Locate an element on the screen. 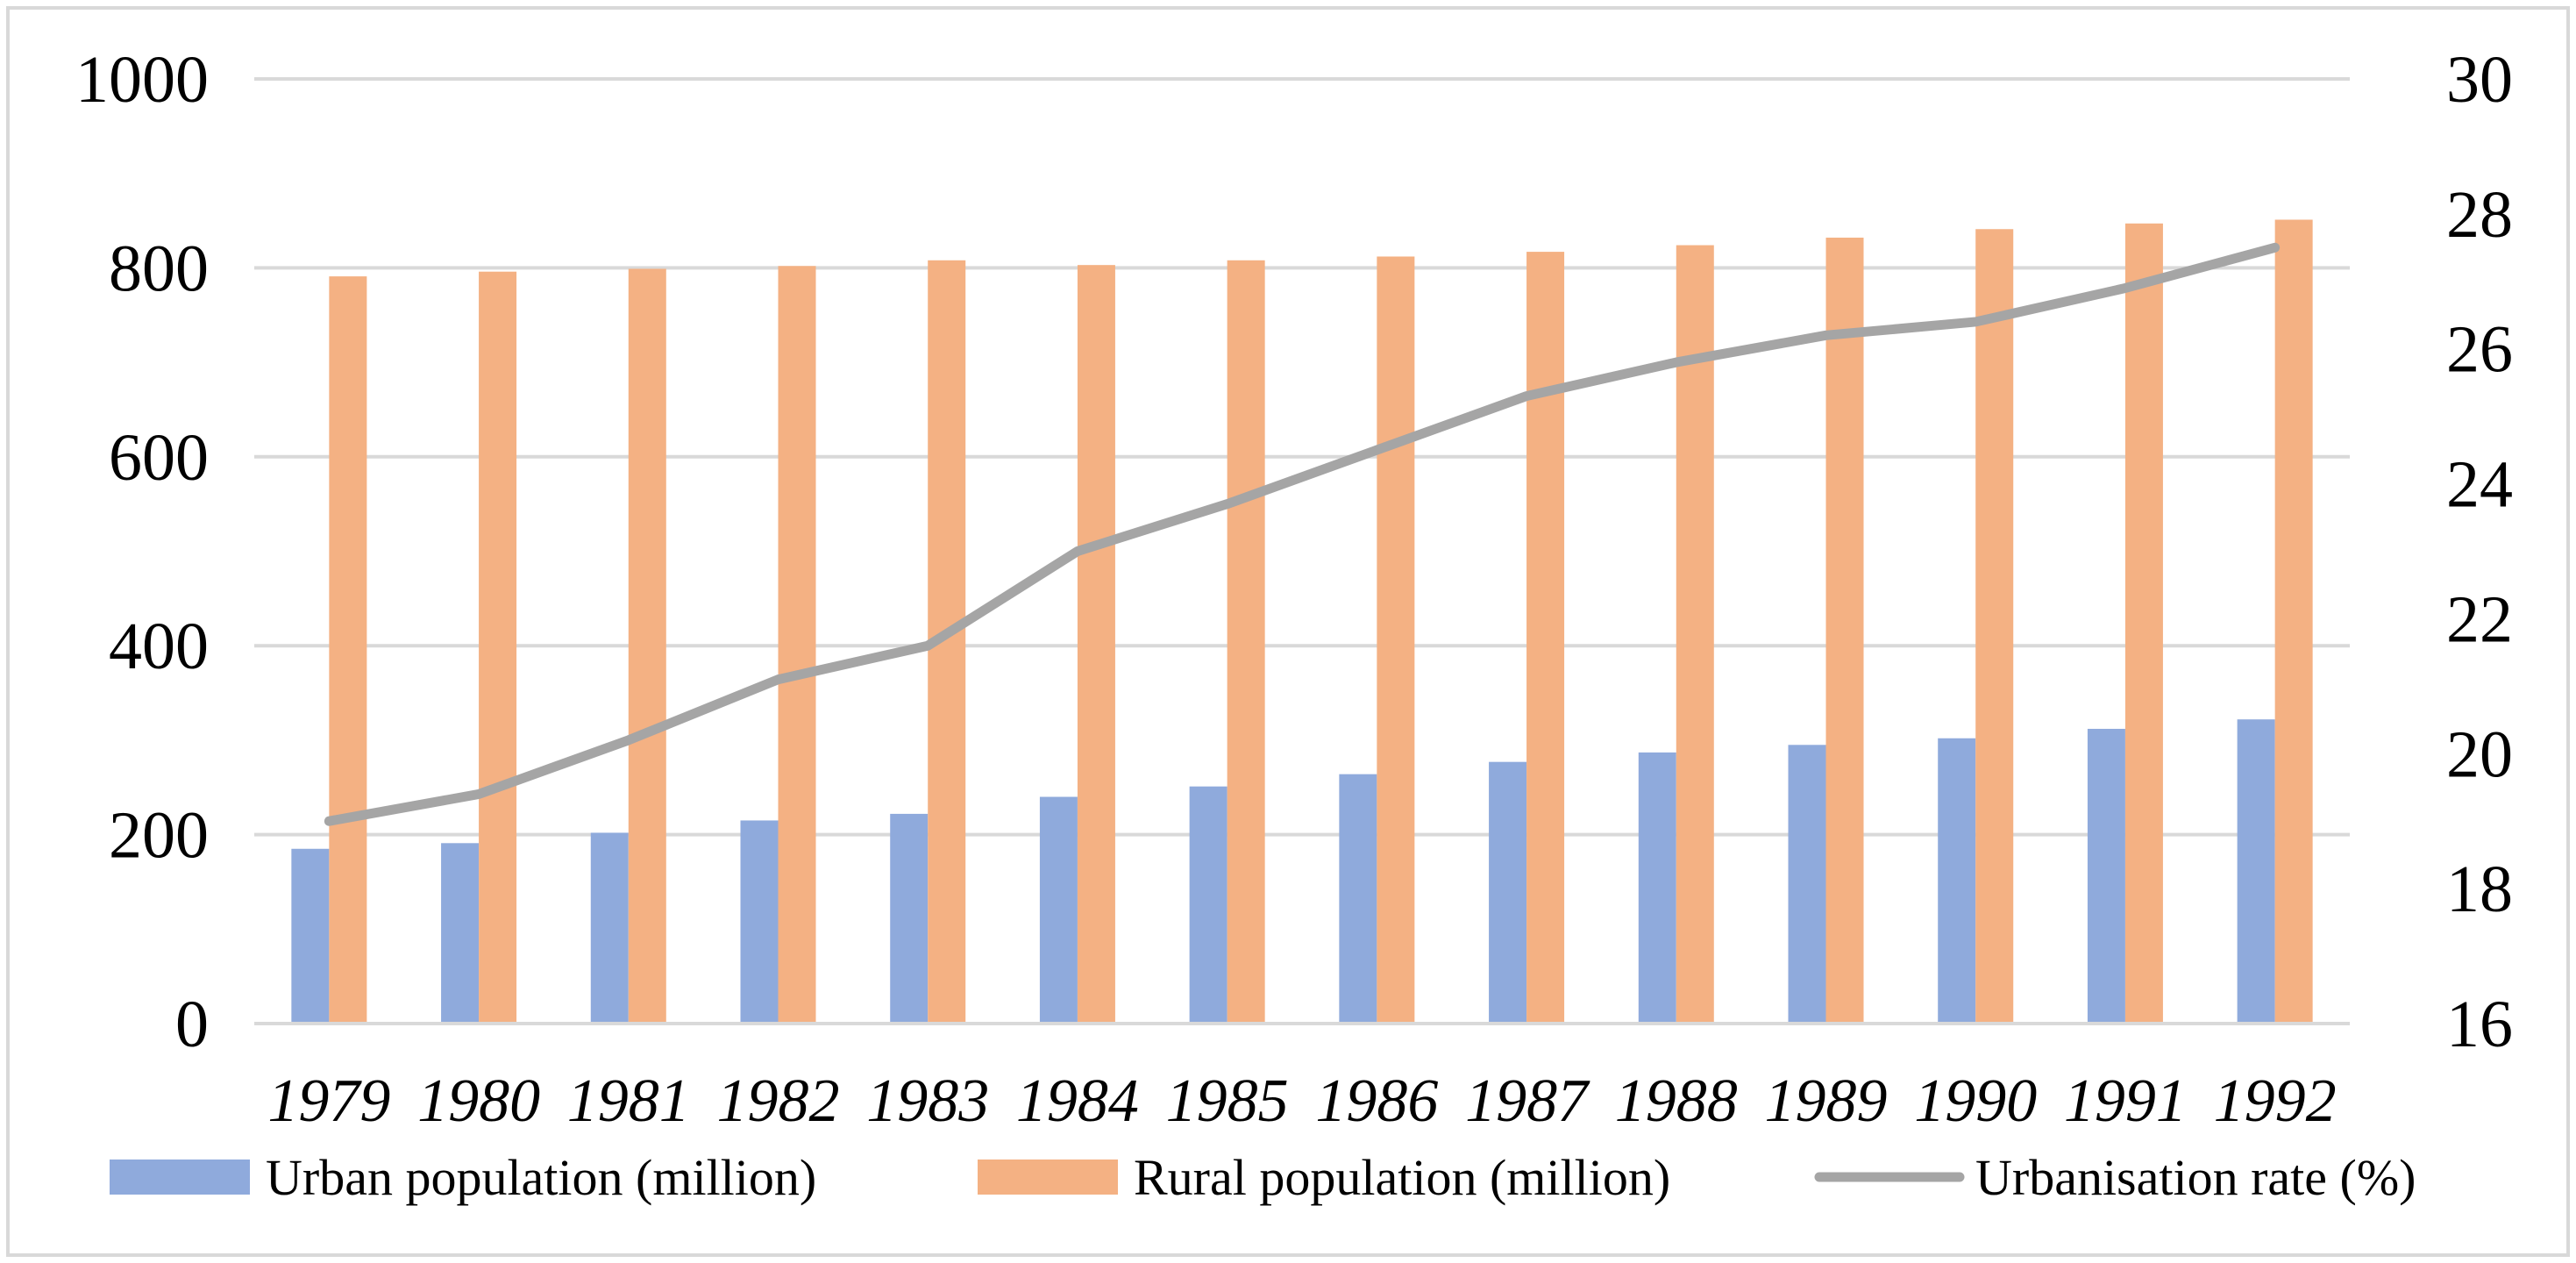 The height and width of the screenshot is (1263, 2576). x-tick-label: 1992 is located at coordinates (2275, 1101).